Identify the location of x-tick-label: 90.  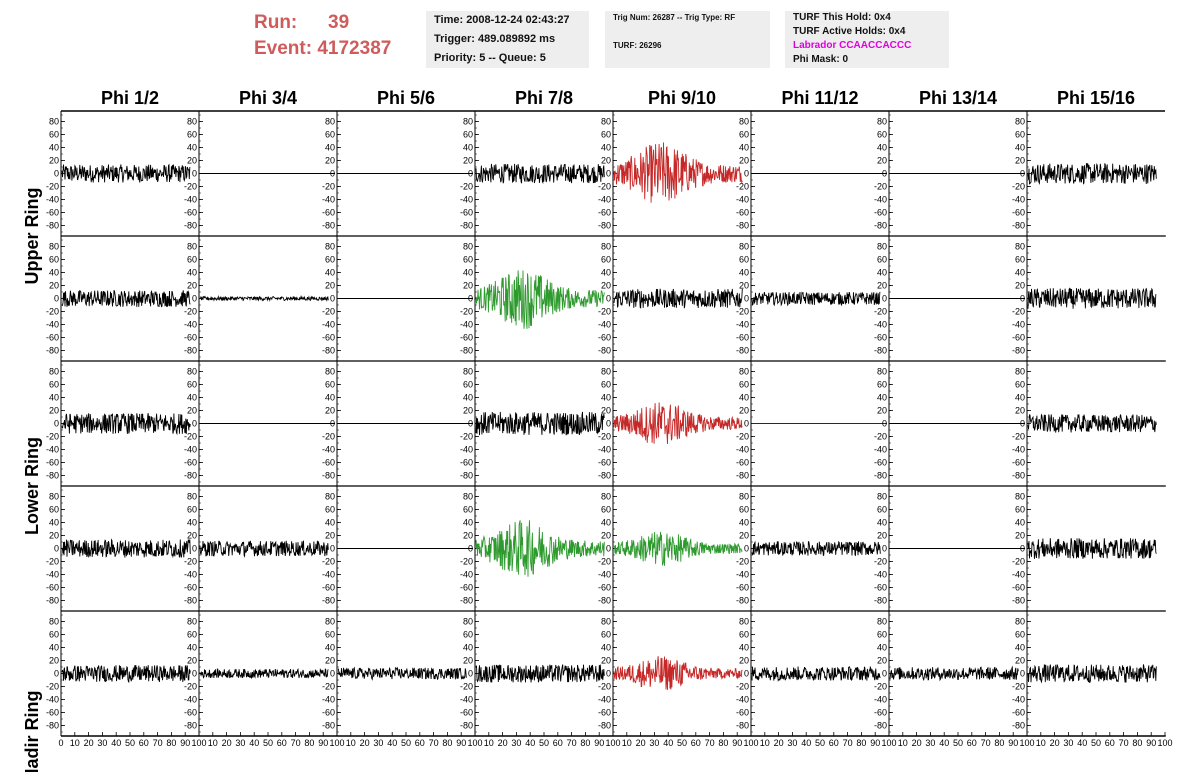
(323, 743).